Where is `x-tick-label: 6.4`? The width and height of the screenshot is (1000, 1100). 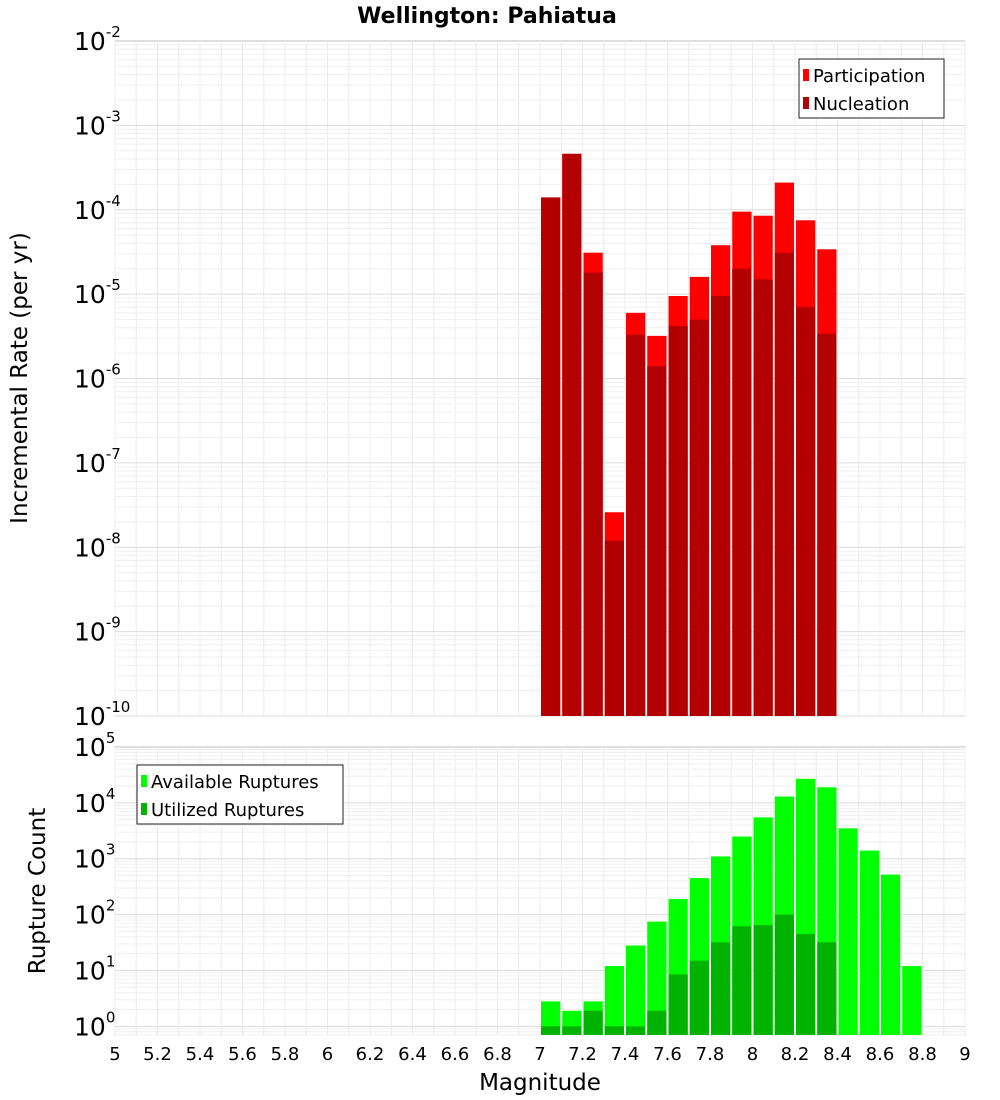
x-tick-label: 6.4 is located at coordinates (412, 1054).